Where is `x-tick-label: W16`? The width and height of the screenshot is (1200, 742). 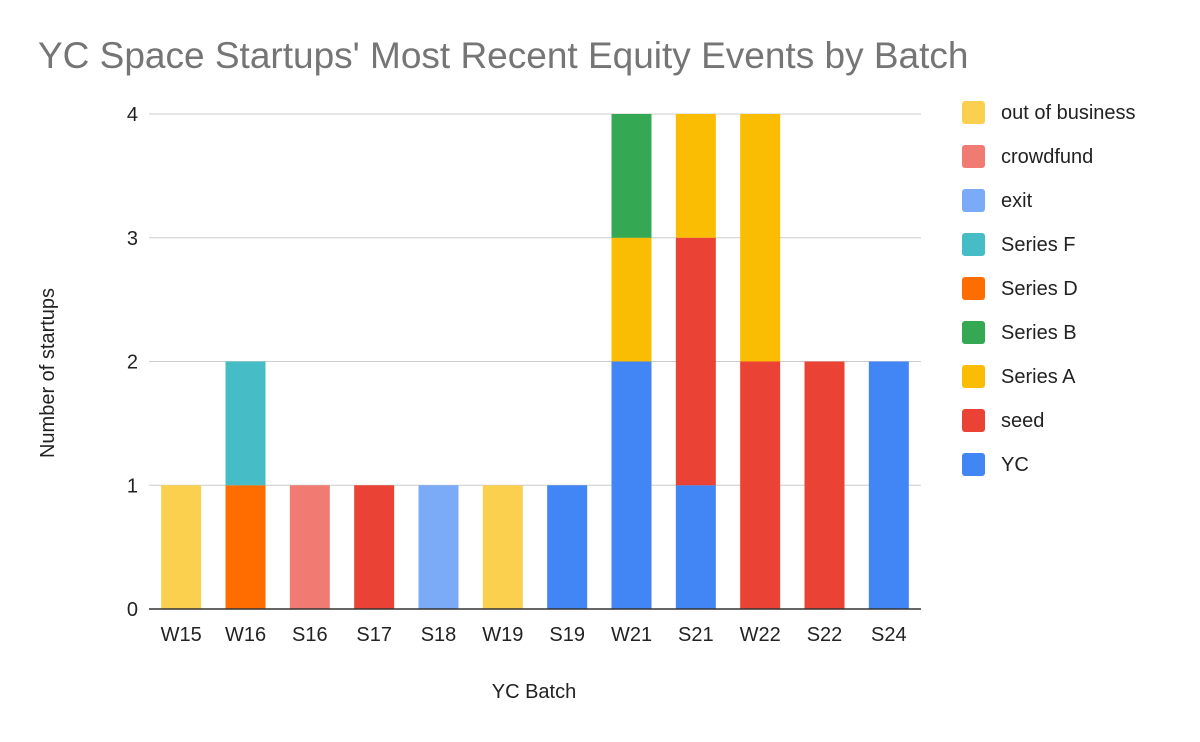
x-tick-label: W16 is located at coordinates (245, 635).